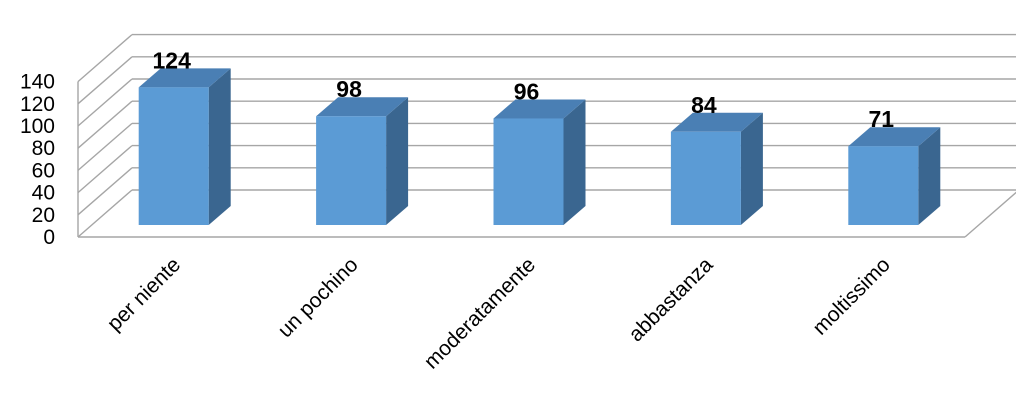 The image size is (1016, 399). Describe the element at coordinates (318, 297) in the screenshot. I see `x-category-label: un pochino` at that location.